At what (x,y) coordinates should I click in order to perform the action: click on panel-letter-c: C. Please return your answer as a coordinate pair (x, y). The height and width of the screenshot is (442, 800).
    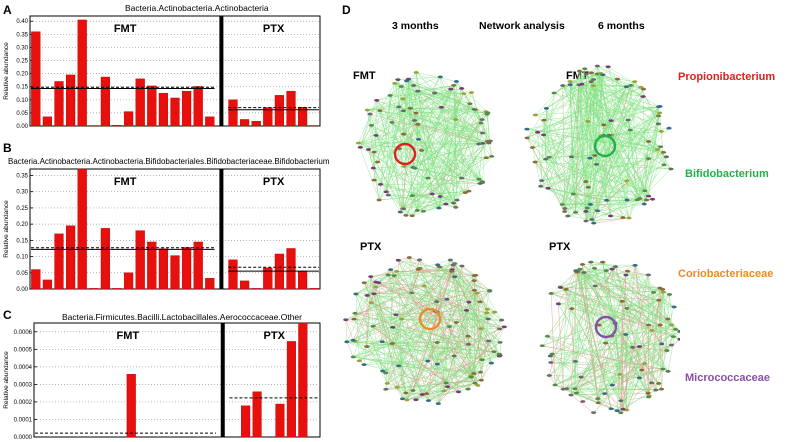
    Looking at the image, I should click on (7, 315).